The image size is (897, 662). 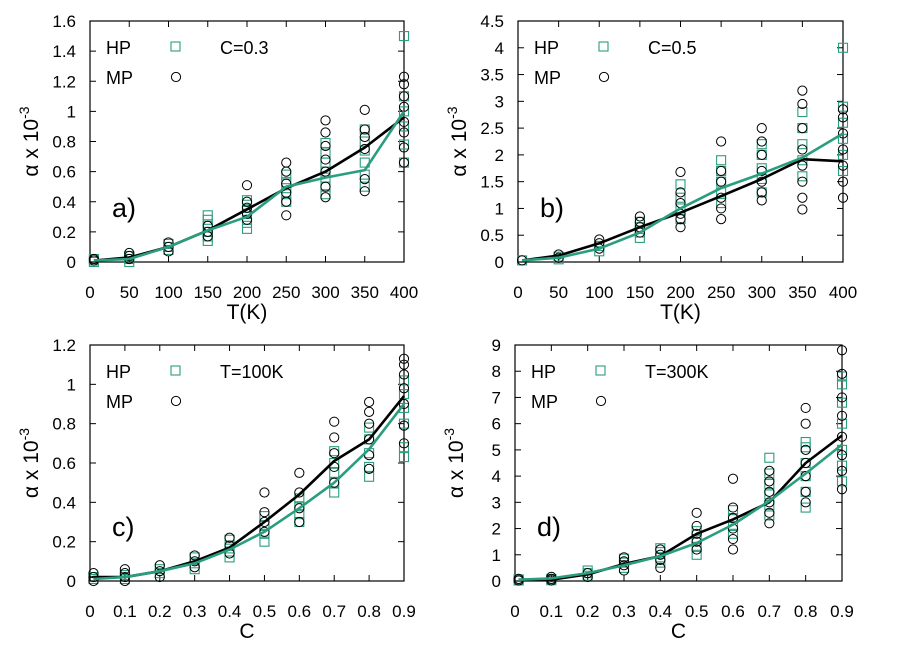 What do you see at coordinates (733, 611) in the screenshot?
I see `x-tick-label: 0.6` at bounding box center [733, 611].